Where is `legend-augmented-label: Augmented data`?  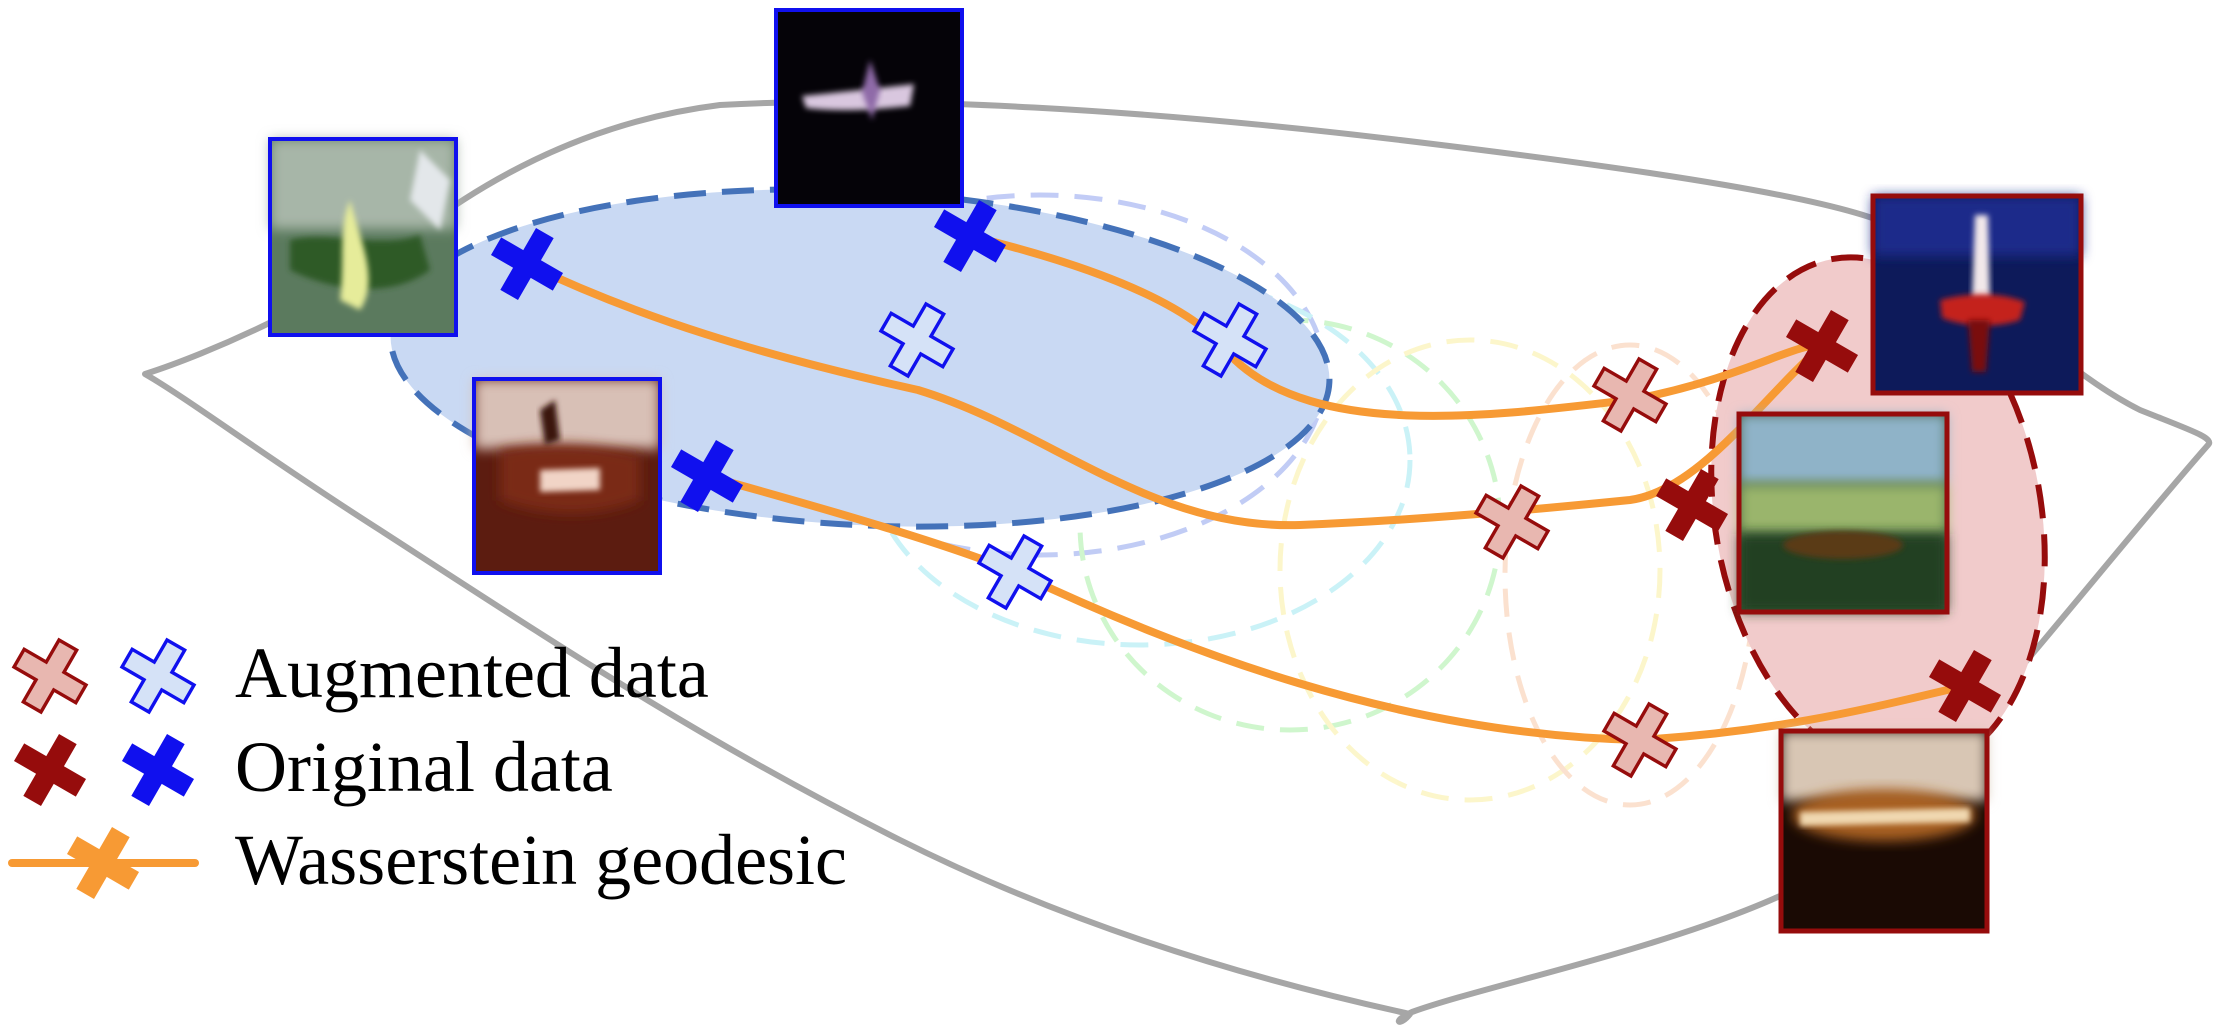
legend-augmented-label: Augmented data is located at coordinates (472, 673).